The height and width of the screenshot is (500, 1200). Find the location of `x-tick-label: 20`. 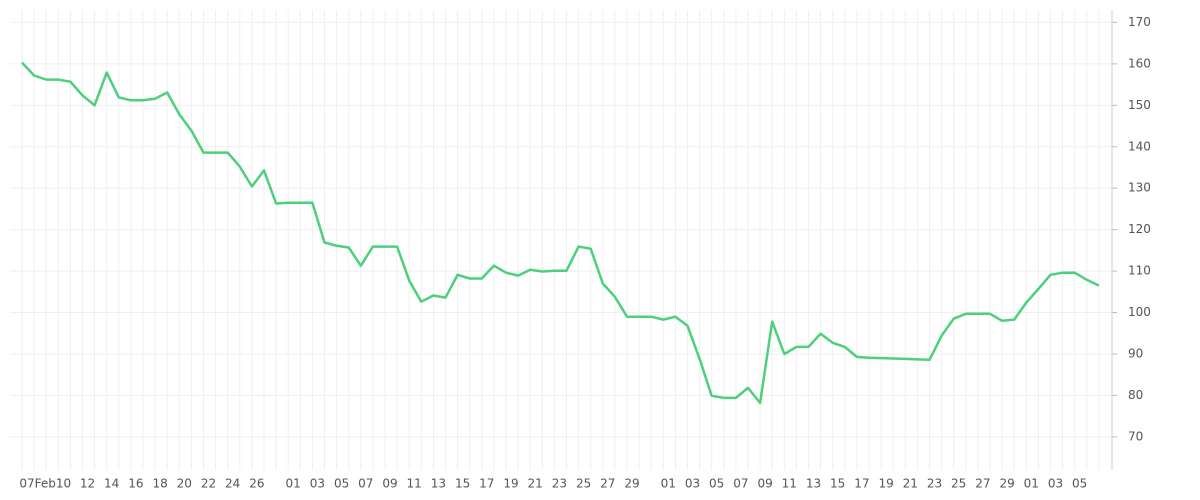

x-tick-label: 20 is located at coordinates (184, 484).